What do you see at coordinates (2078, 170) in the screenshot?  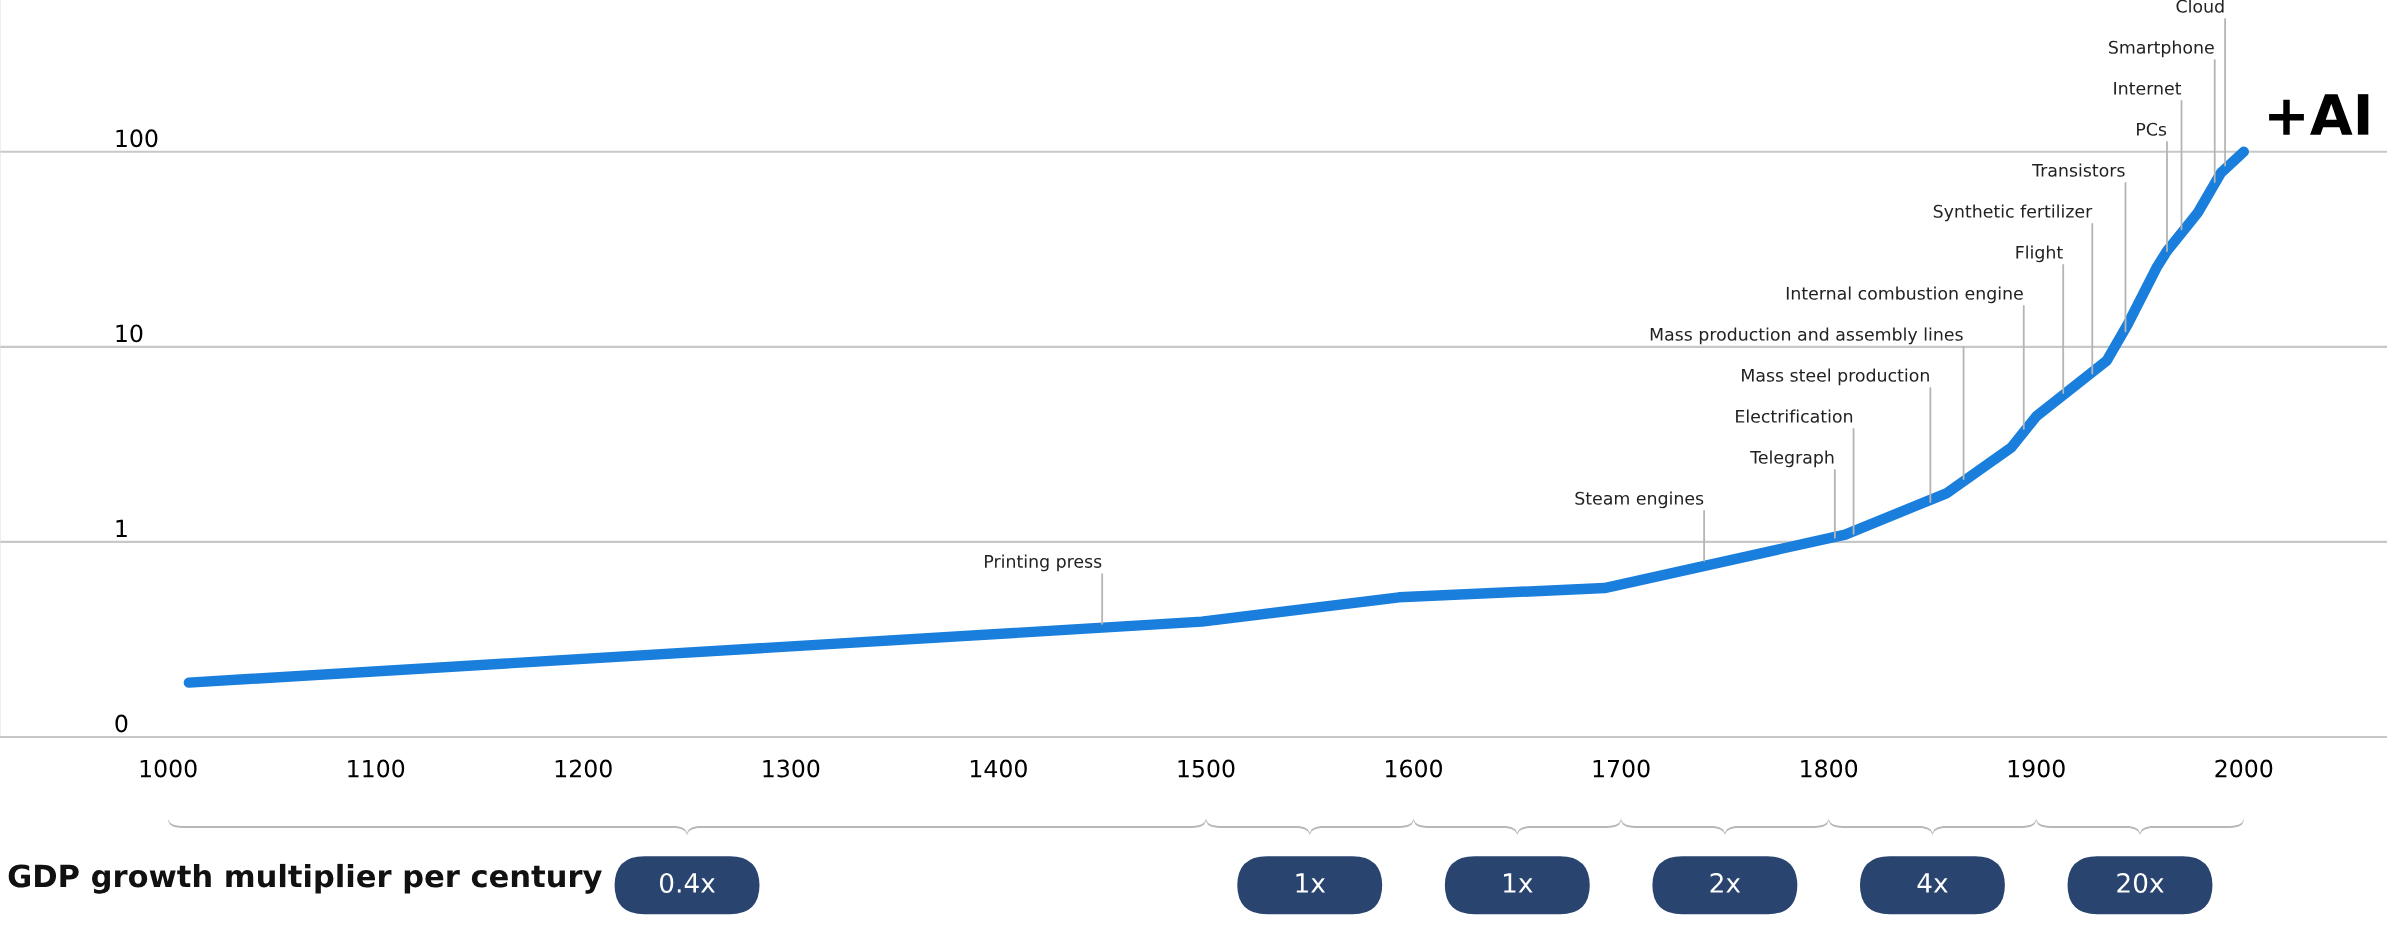 I see `annotation: Transistors` at bounding box center [2078, 170].